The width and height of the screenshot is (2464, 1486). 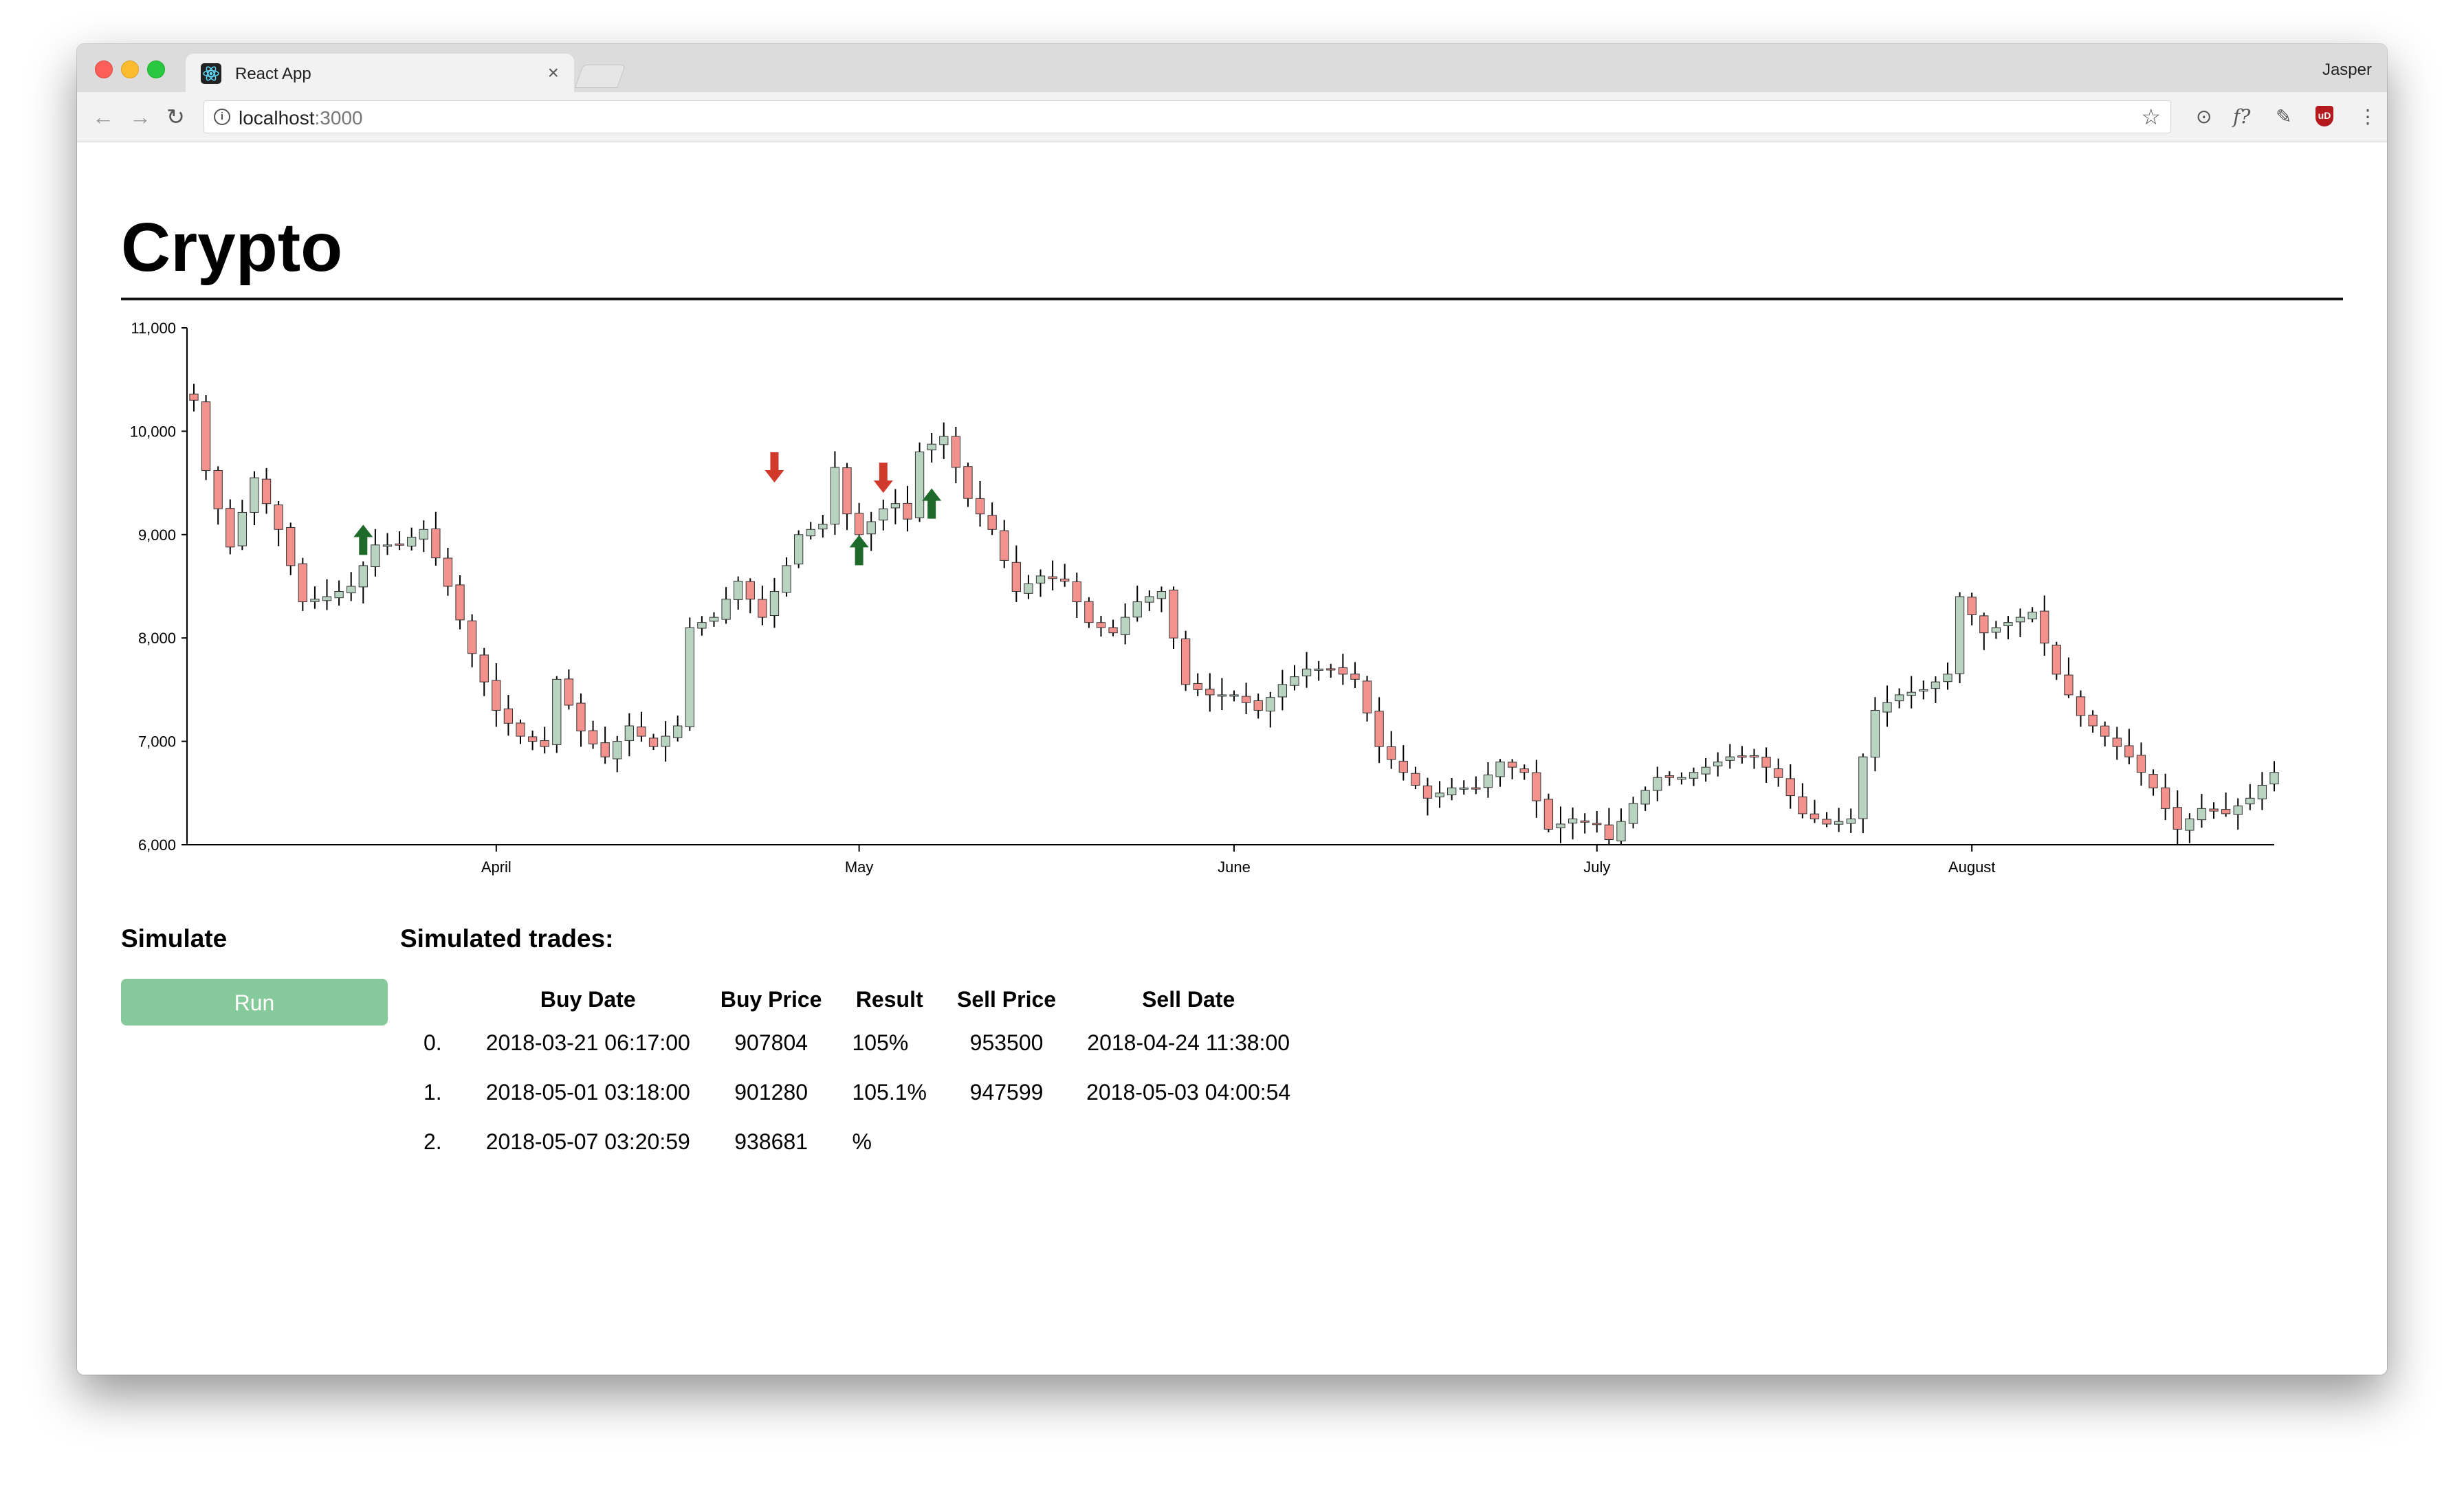 I want to click on reload-icon: ↻, so click(x=175, y=117).